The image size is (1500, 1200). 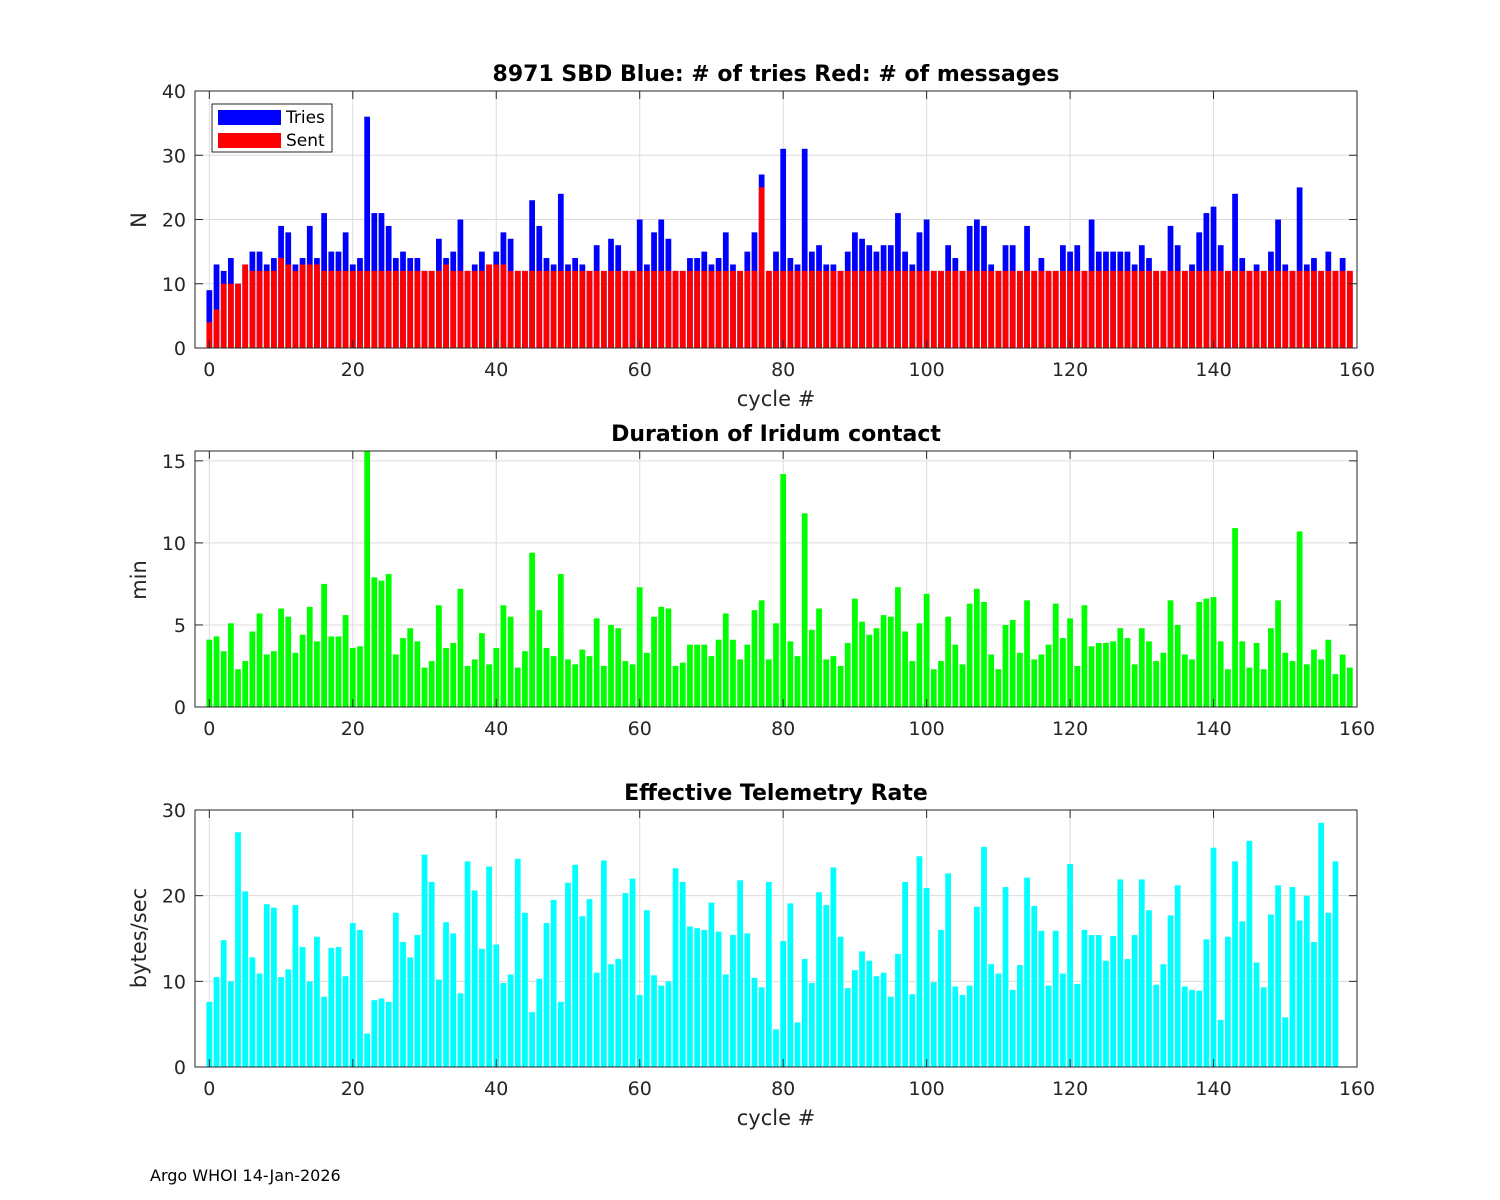 I want to click on legend-label-tries: Tries, so click(x=305, y=118).